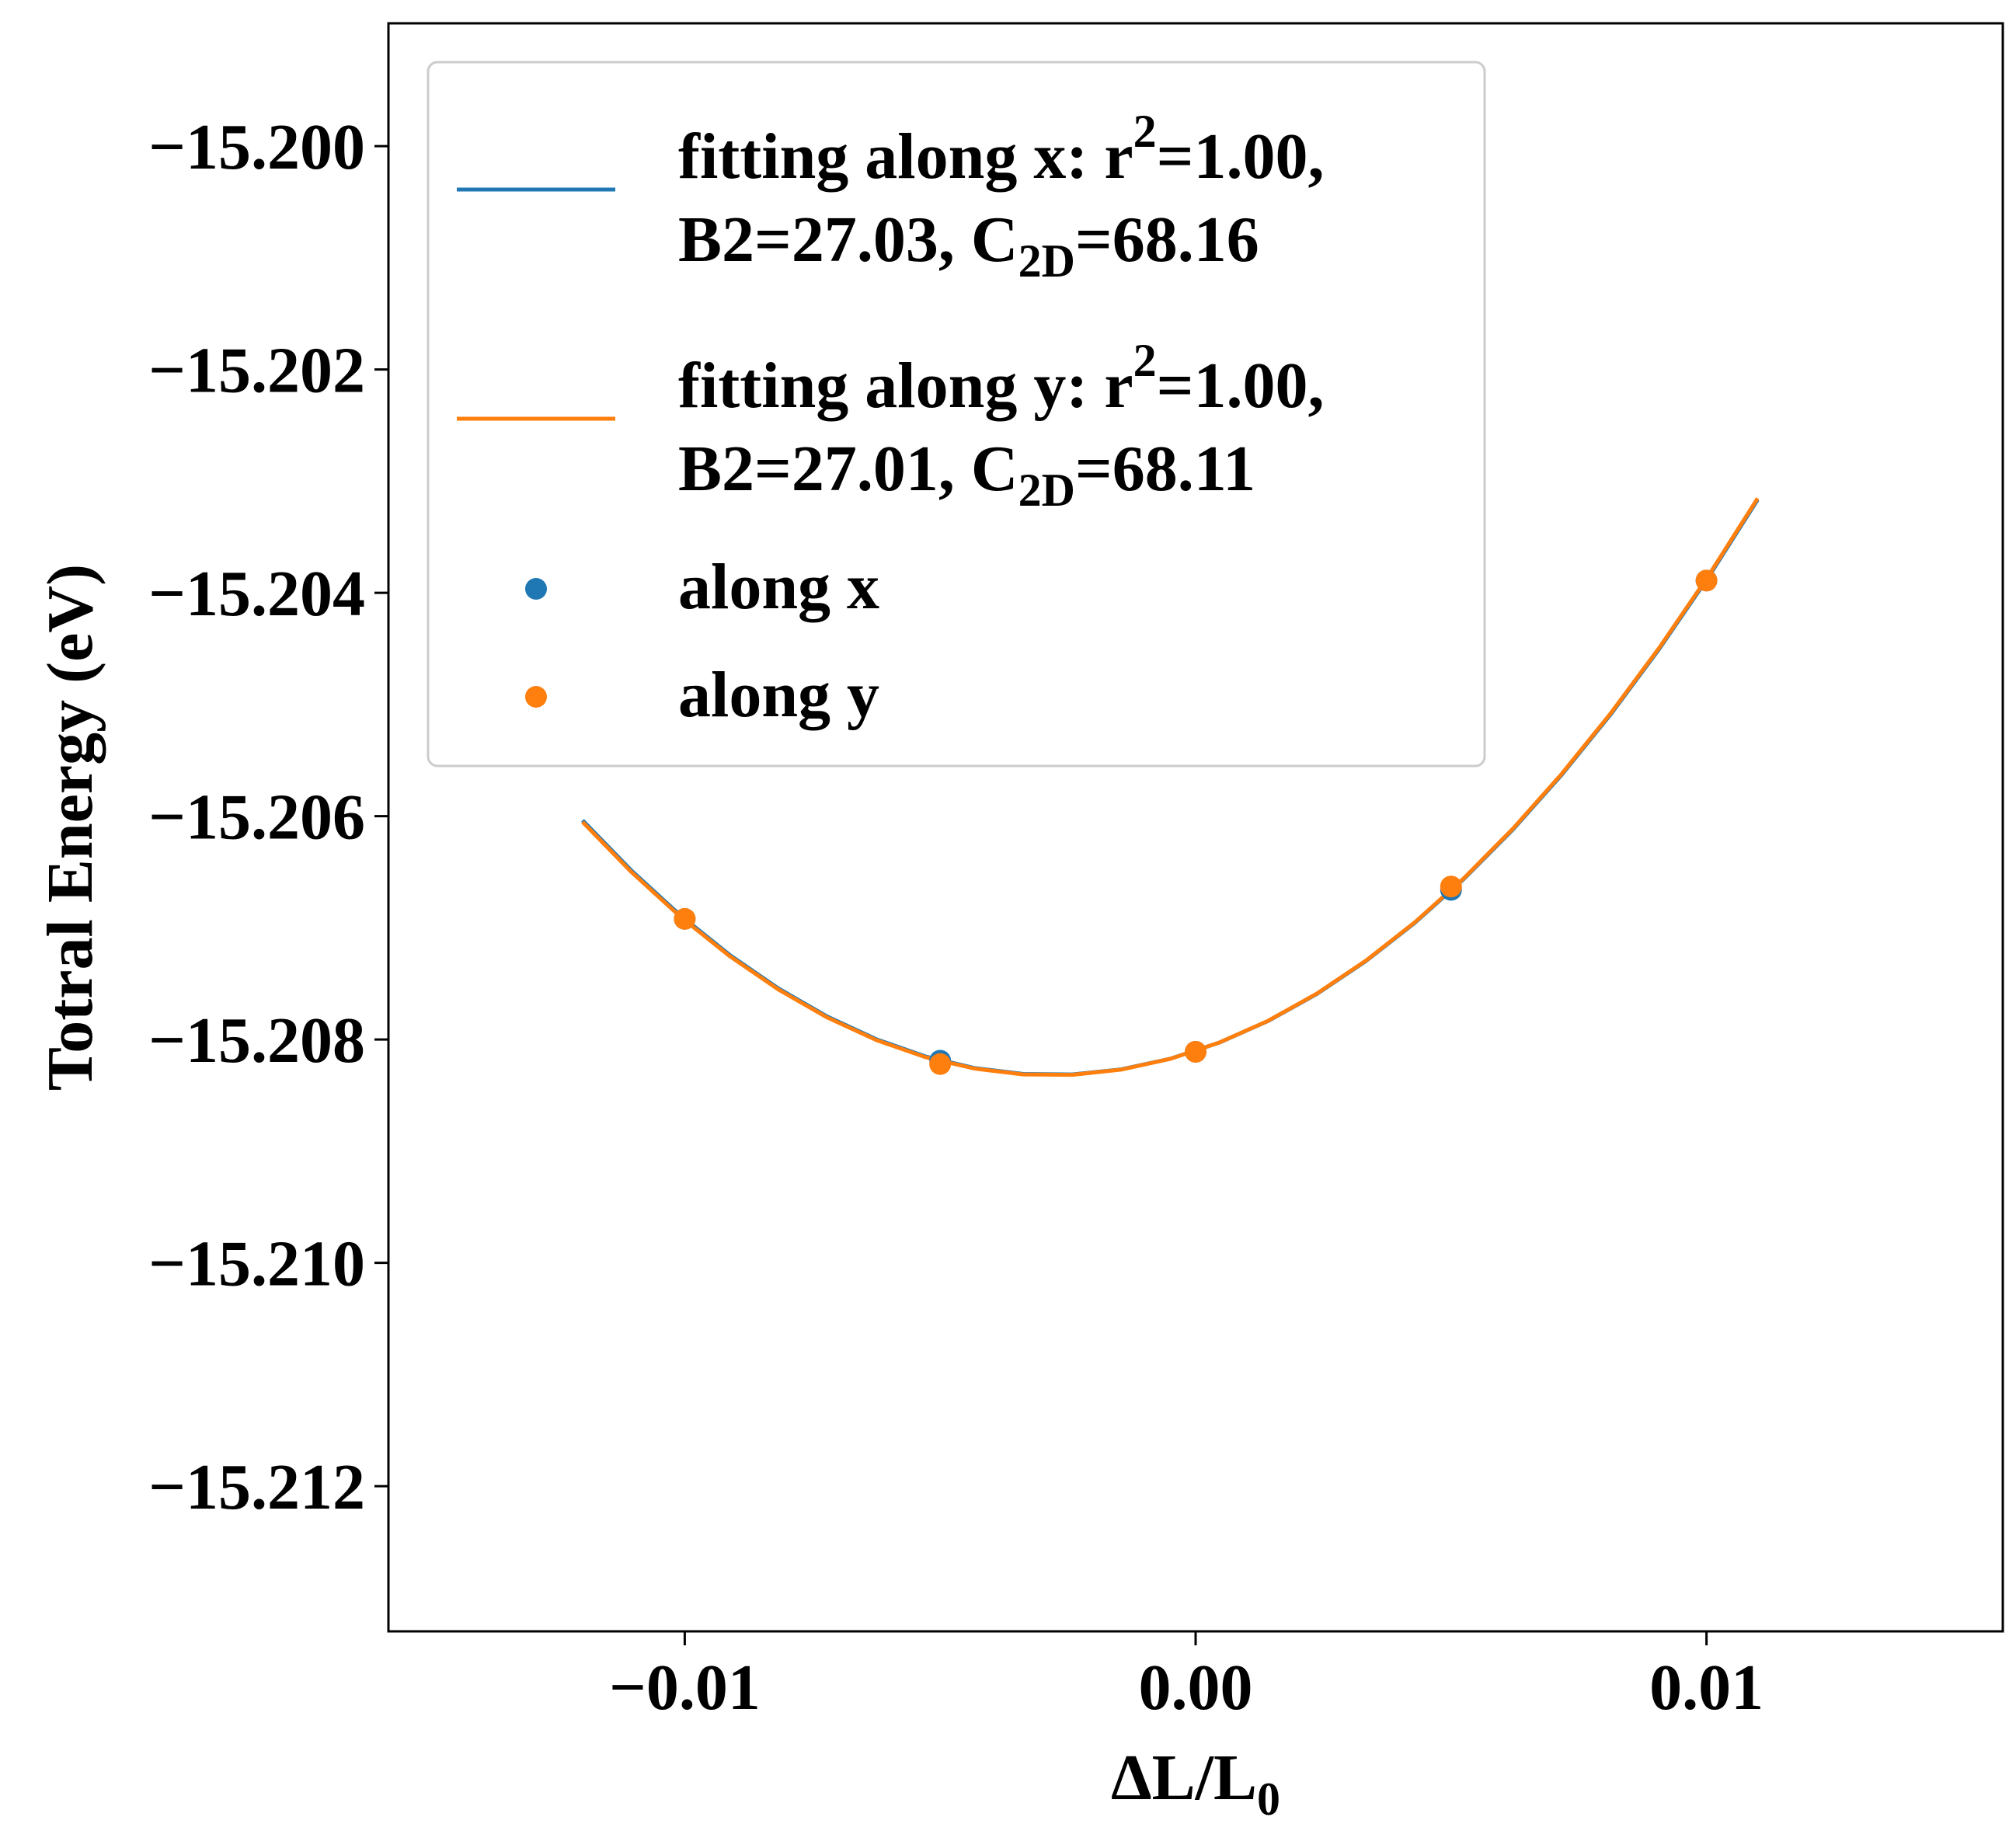  I want to click on y-axis-label: Totral Energy (eV), so click(70, 827).